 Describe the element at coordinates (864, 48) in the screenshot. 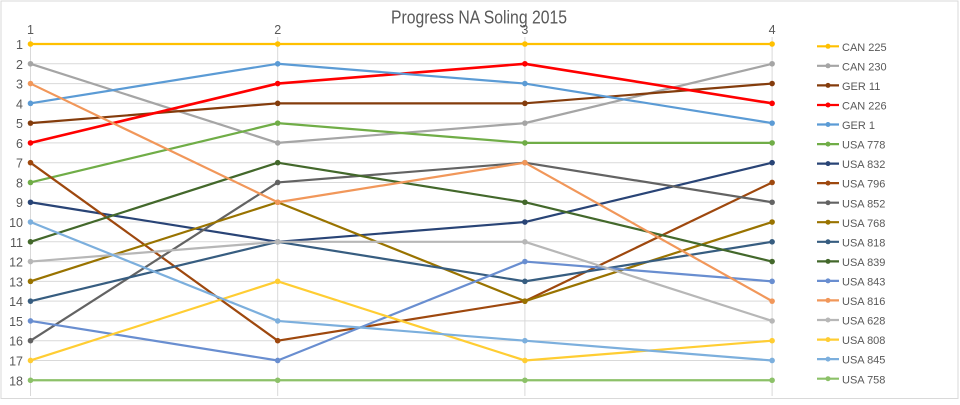

I see `svg-text: CAN 225` at that location.